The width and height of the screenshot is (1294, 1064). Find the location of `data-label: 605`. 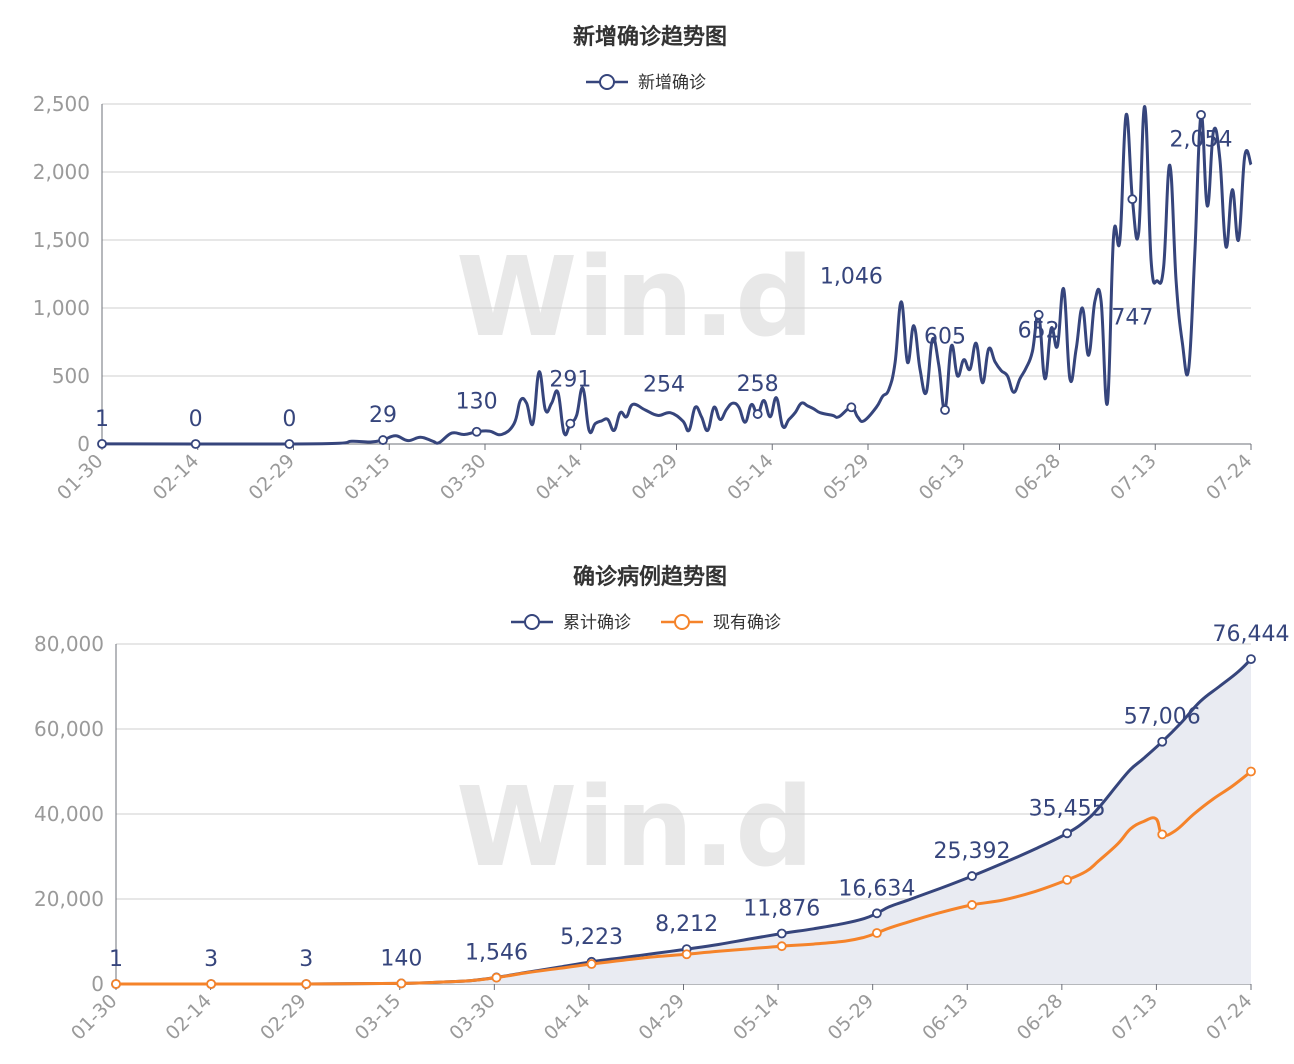

data-label: 605 is located at coordinates (945, 337).